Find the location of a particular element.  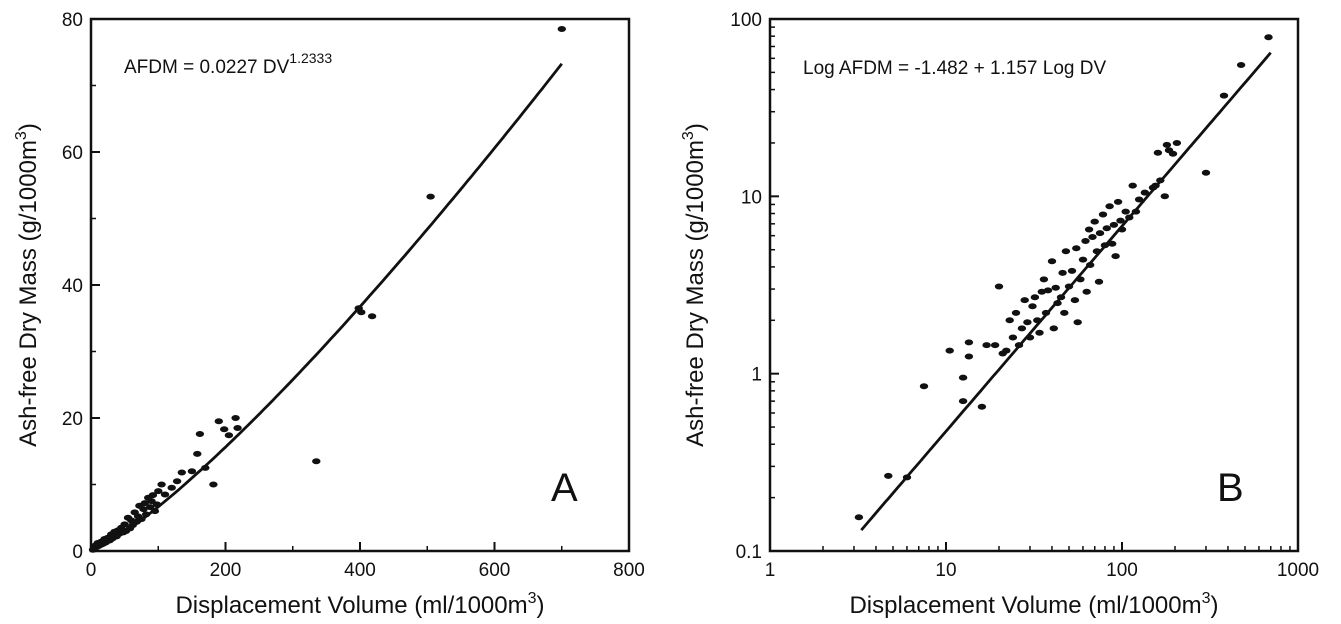

y-tick-label: 10 is located at coordinates (751, 197).